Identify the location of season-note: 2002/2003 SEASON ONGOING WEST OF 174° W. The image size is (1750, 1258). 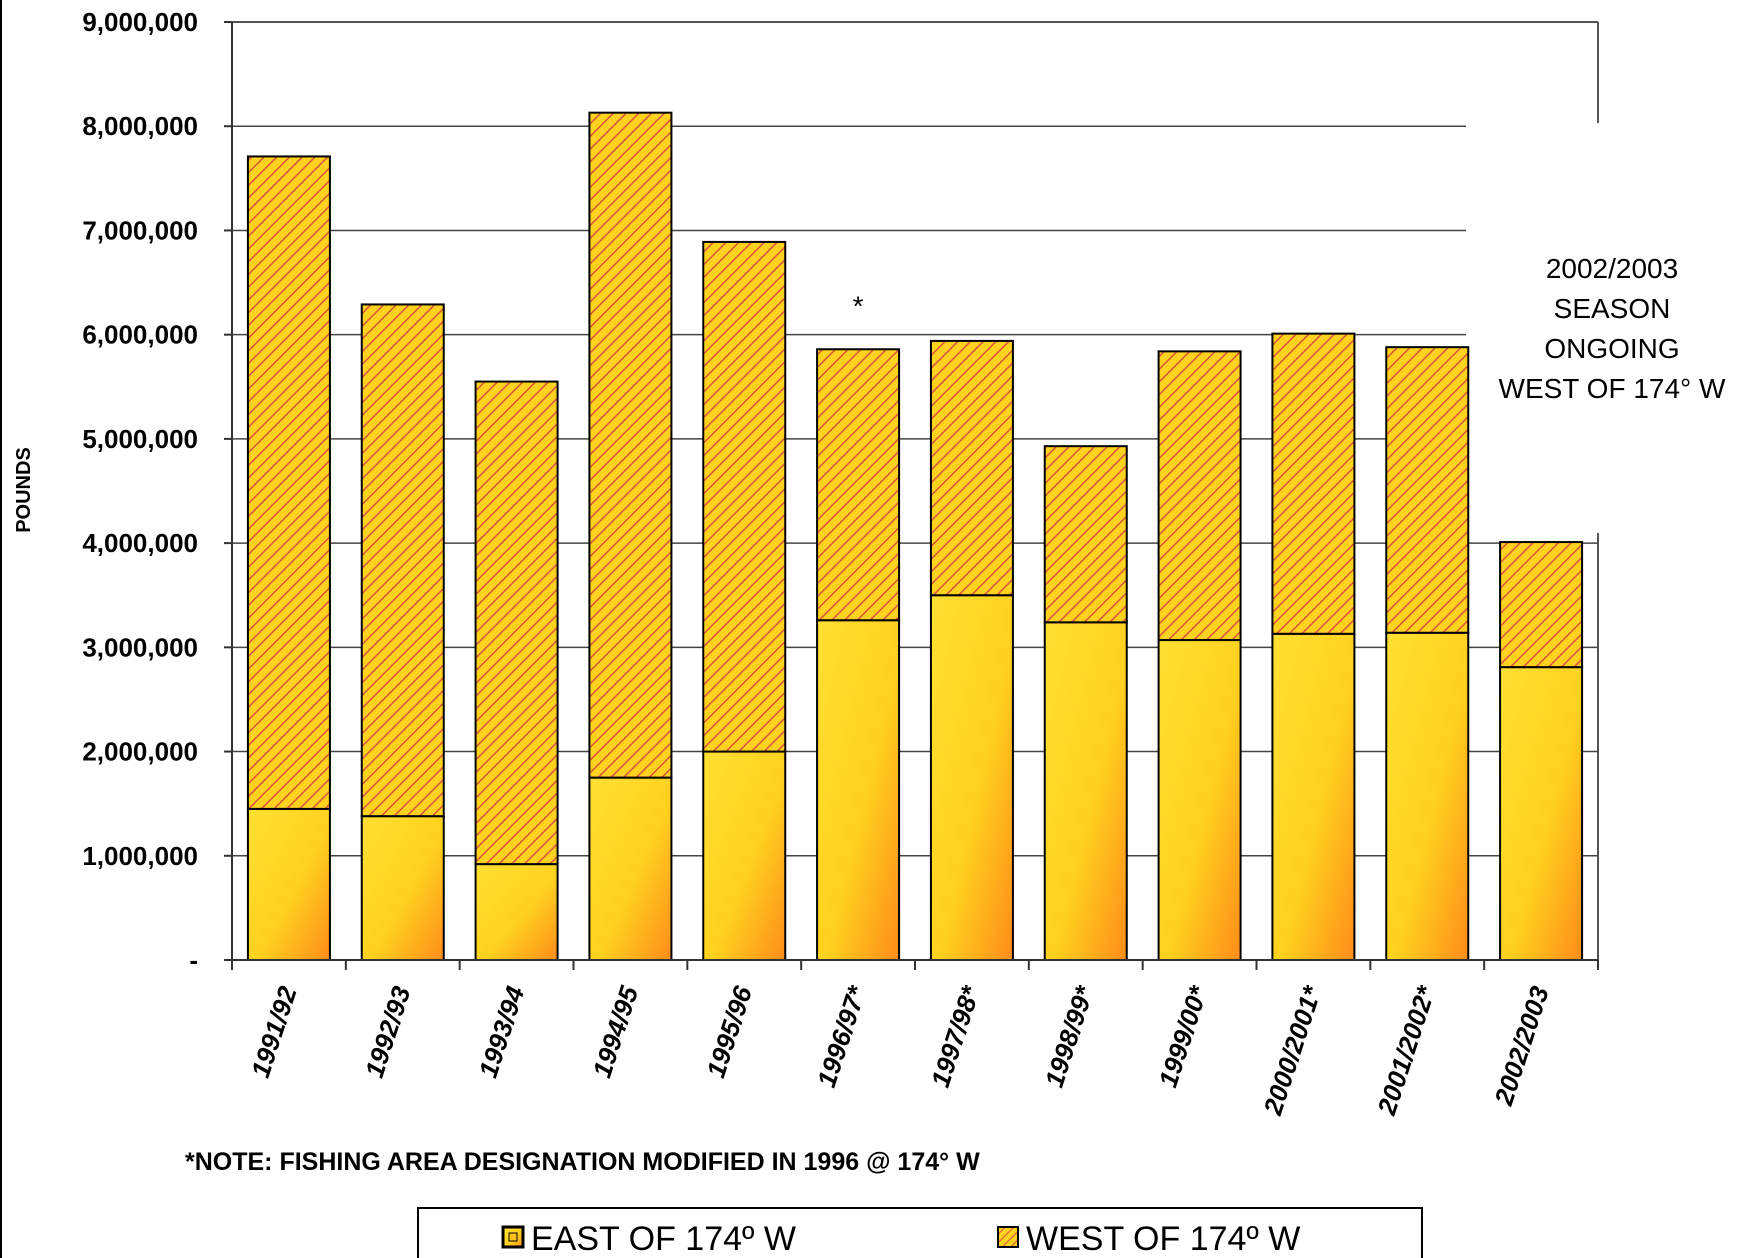
(1613, 328).